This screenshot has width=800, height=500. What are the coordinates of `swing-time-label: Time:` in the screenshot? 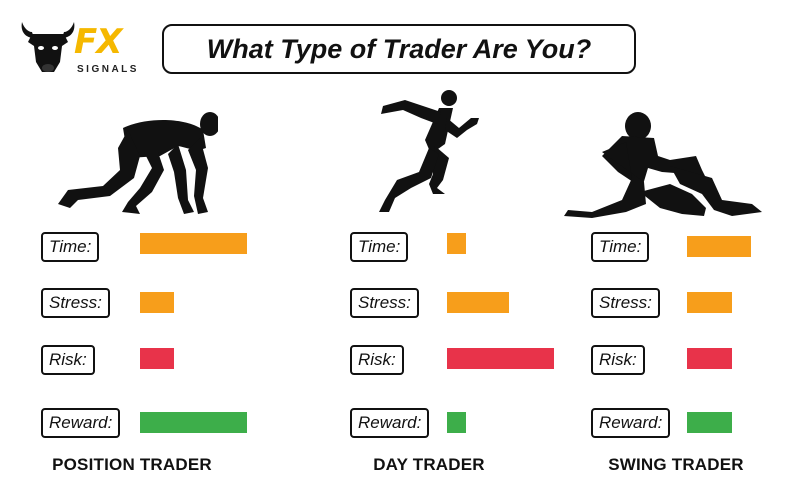 It's located at (620, 247).